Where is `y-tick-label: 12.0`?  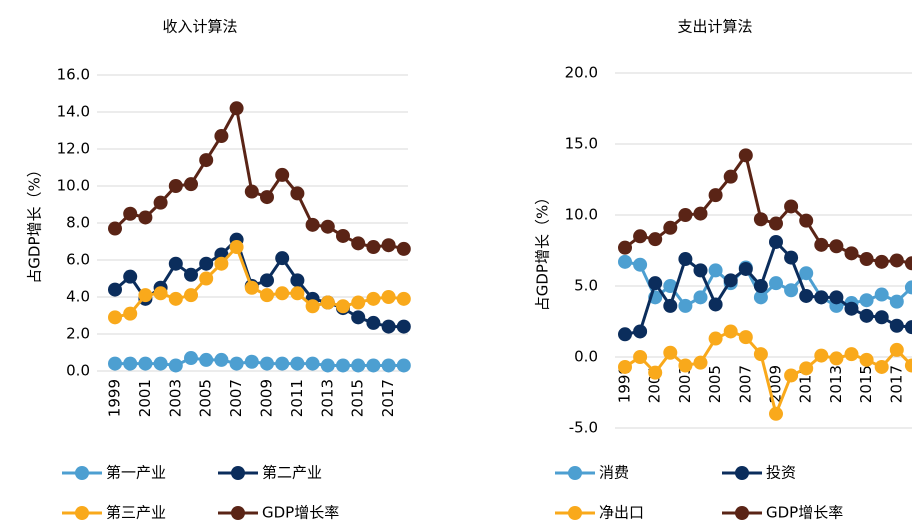 y-tick-label: 12.0 is located at coordinates (73, 149).